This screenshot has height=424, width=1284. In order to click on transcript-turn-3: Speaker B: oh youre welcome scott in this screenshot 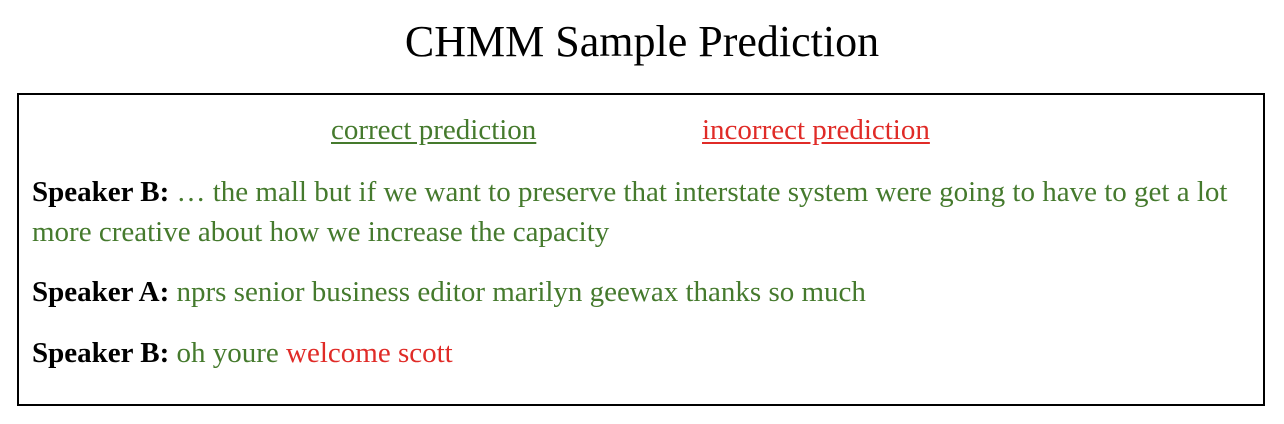, I will do `click(643, 353)`.